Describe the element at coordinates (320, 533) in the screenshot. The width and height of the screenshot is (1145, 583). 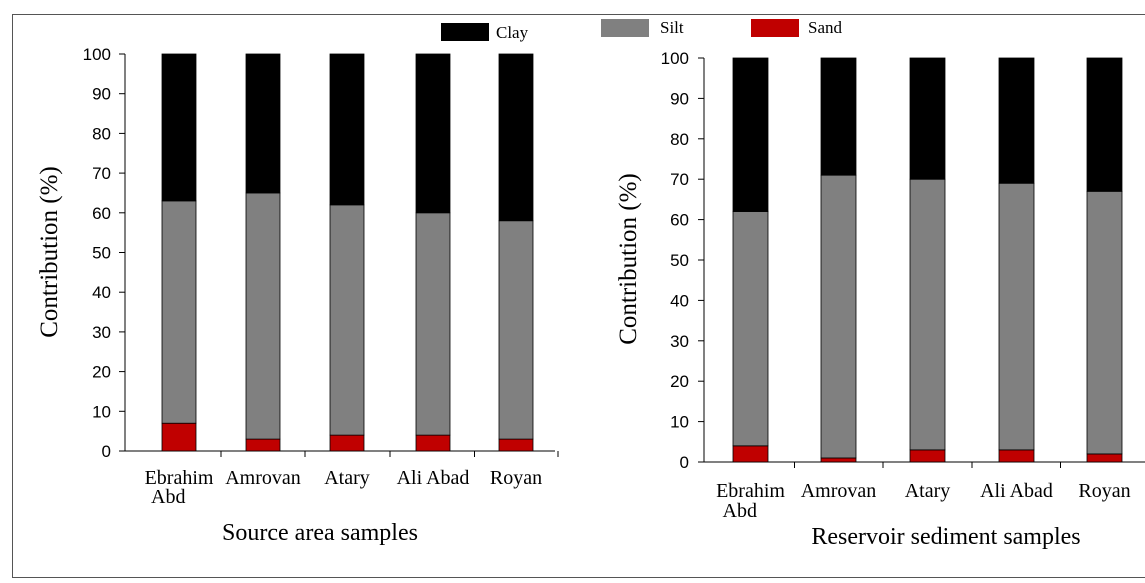
I see `x-axis-title: Source area samples` at that location.